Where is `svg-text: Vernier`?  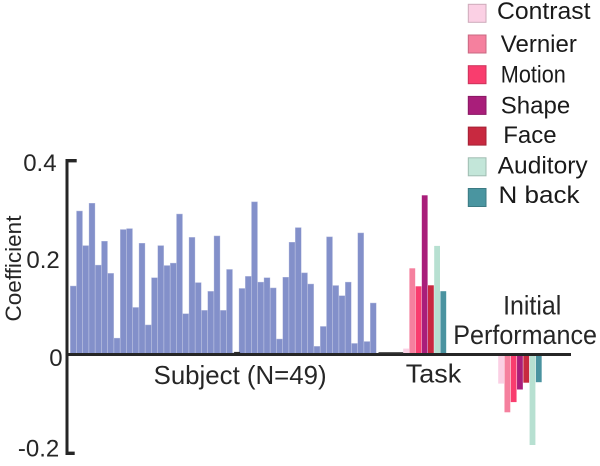
svg-text: Vernier is located at coordinates (539, 44).